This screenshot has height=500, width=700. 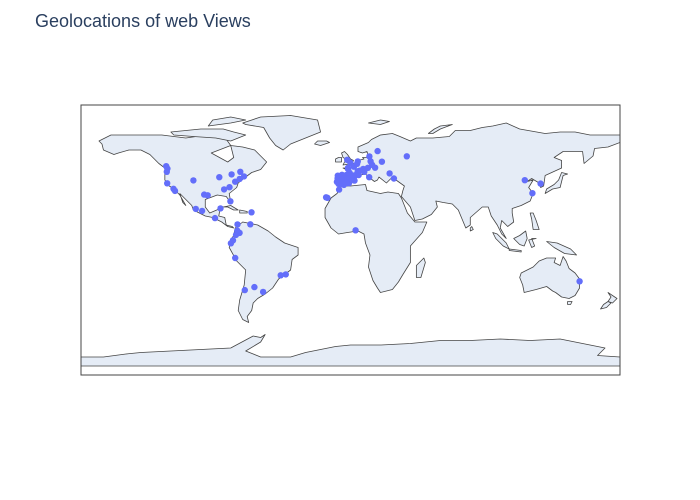 I want to click on japan-landmass, so click(x=556, y=183).